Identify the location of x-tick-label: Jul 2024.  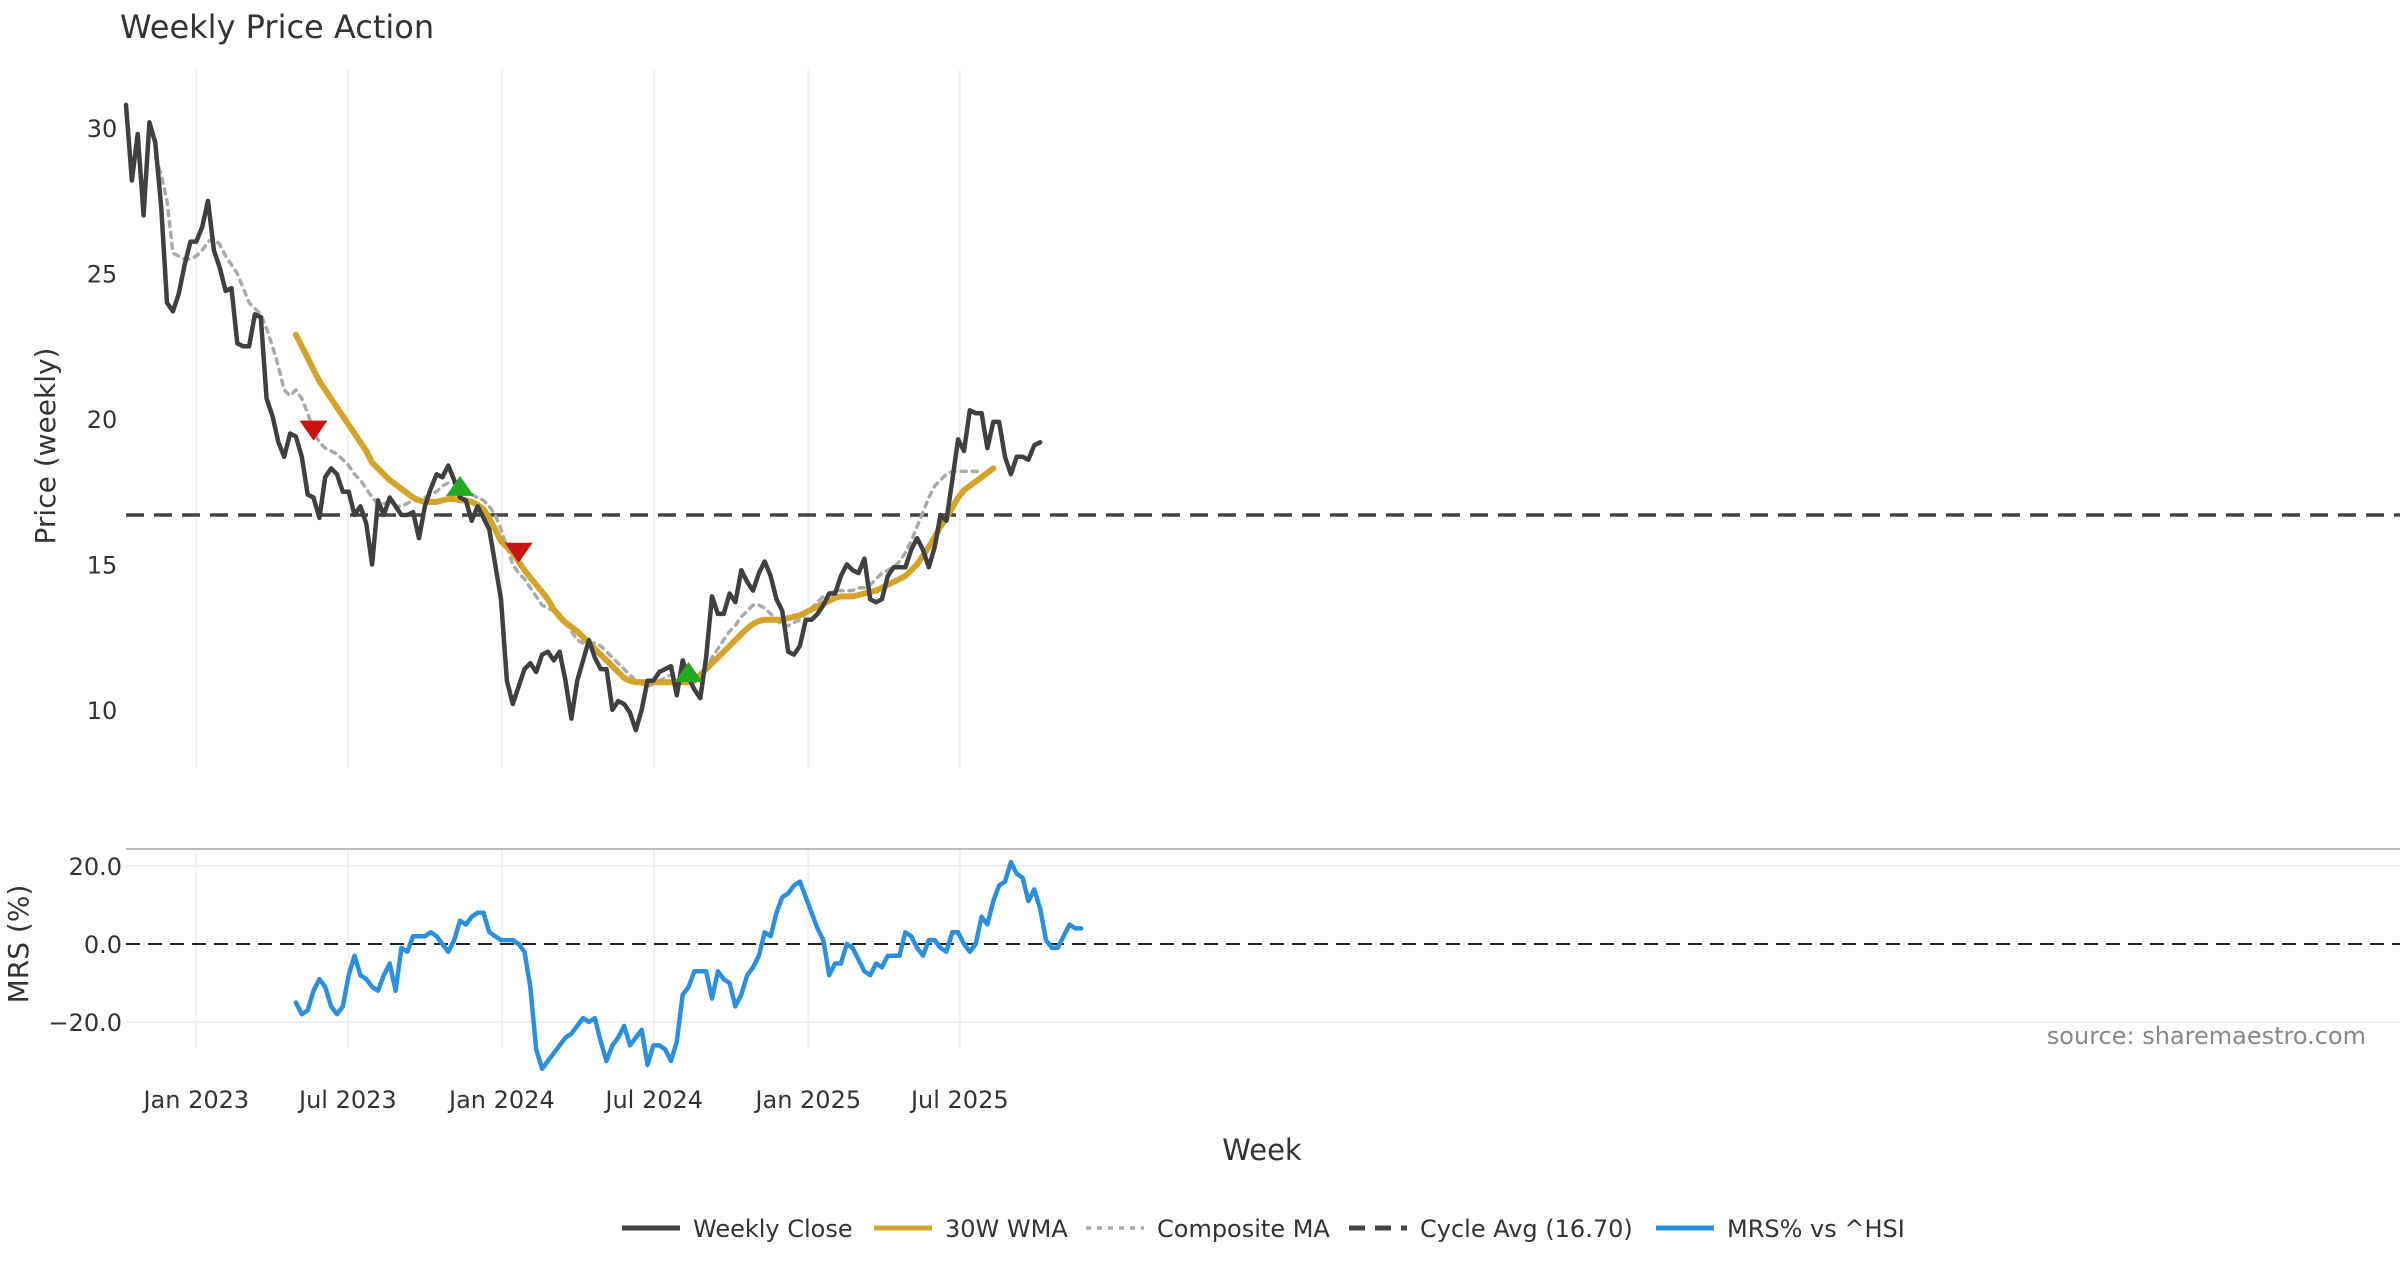
(653, 1100).